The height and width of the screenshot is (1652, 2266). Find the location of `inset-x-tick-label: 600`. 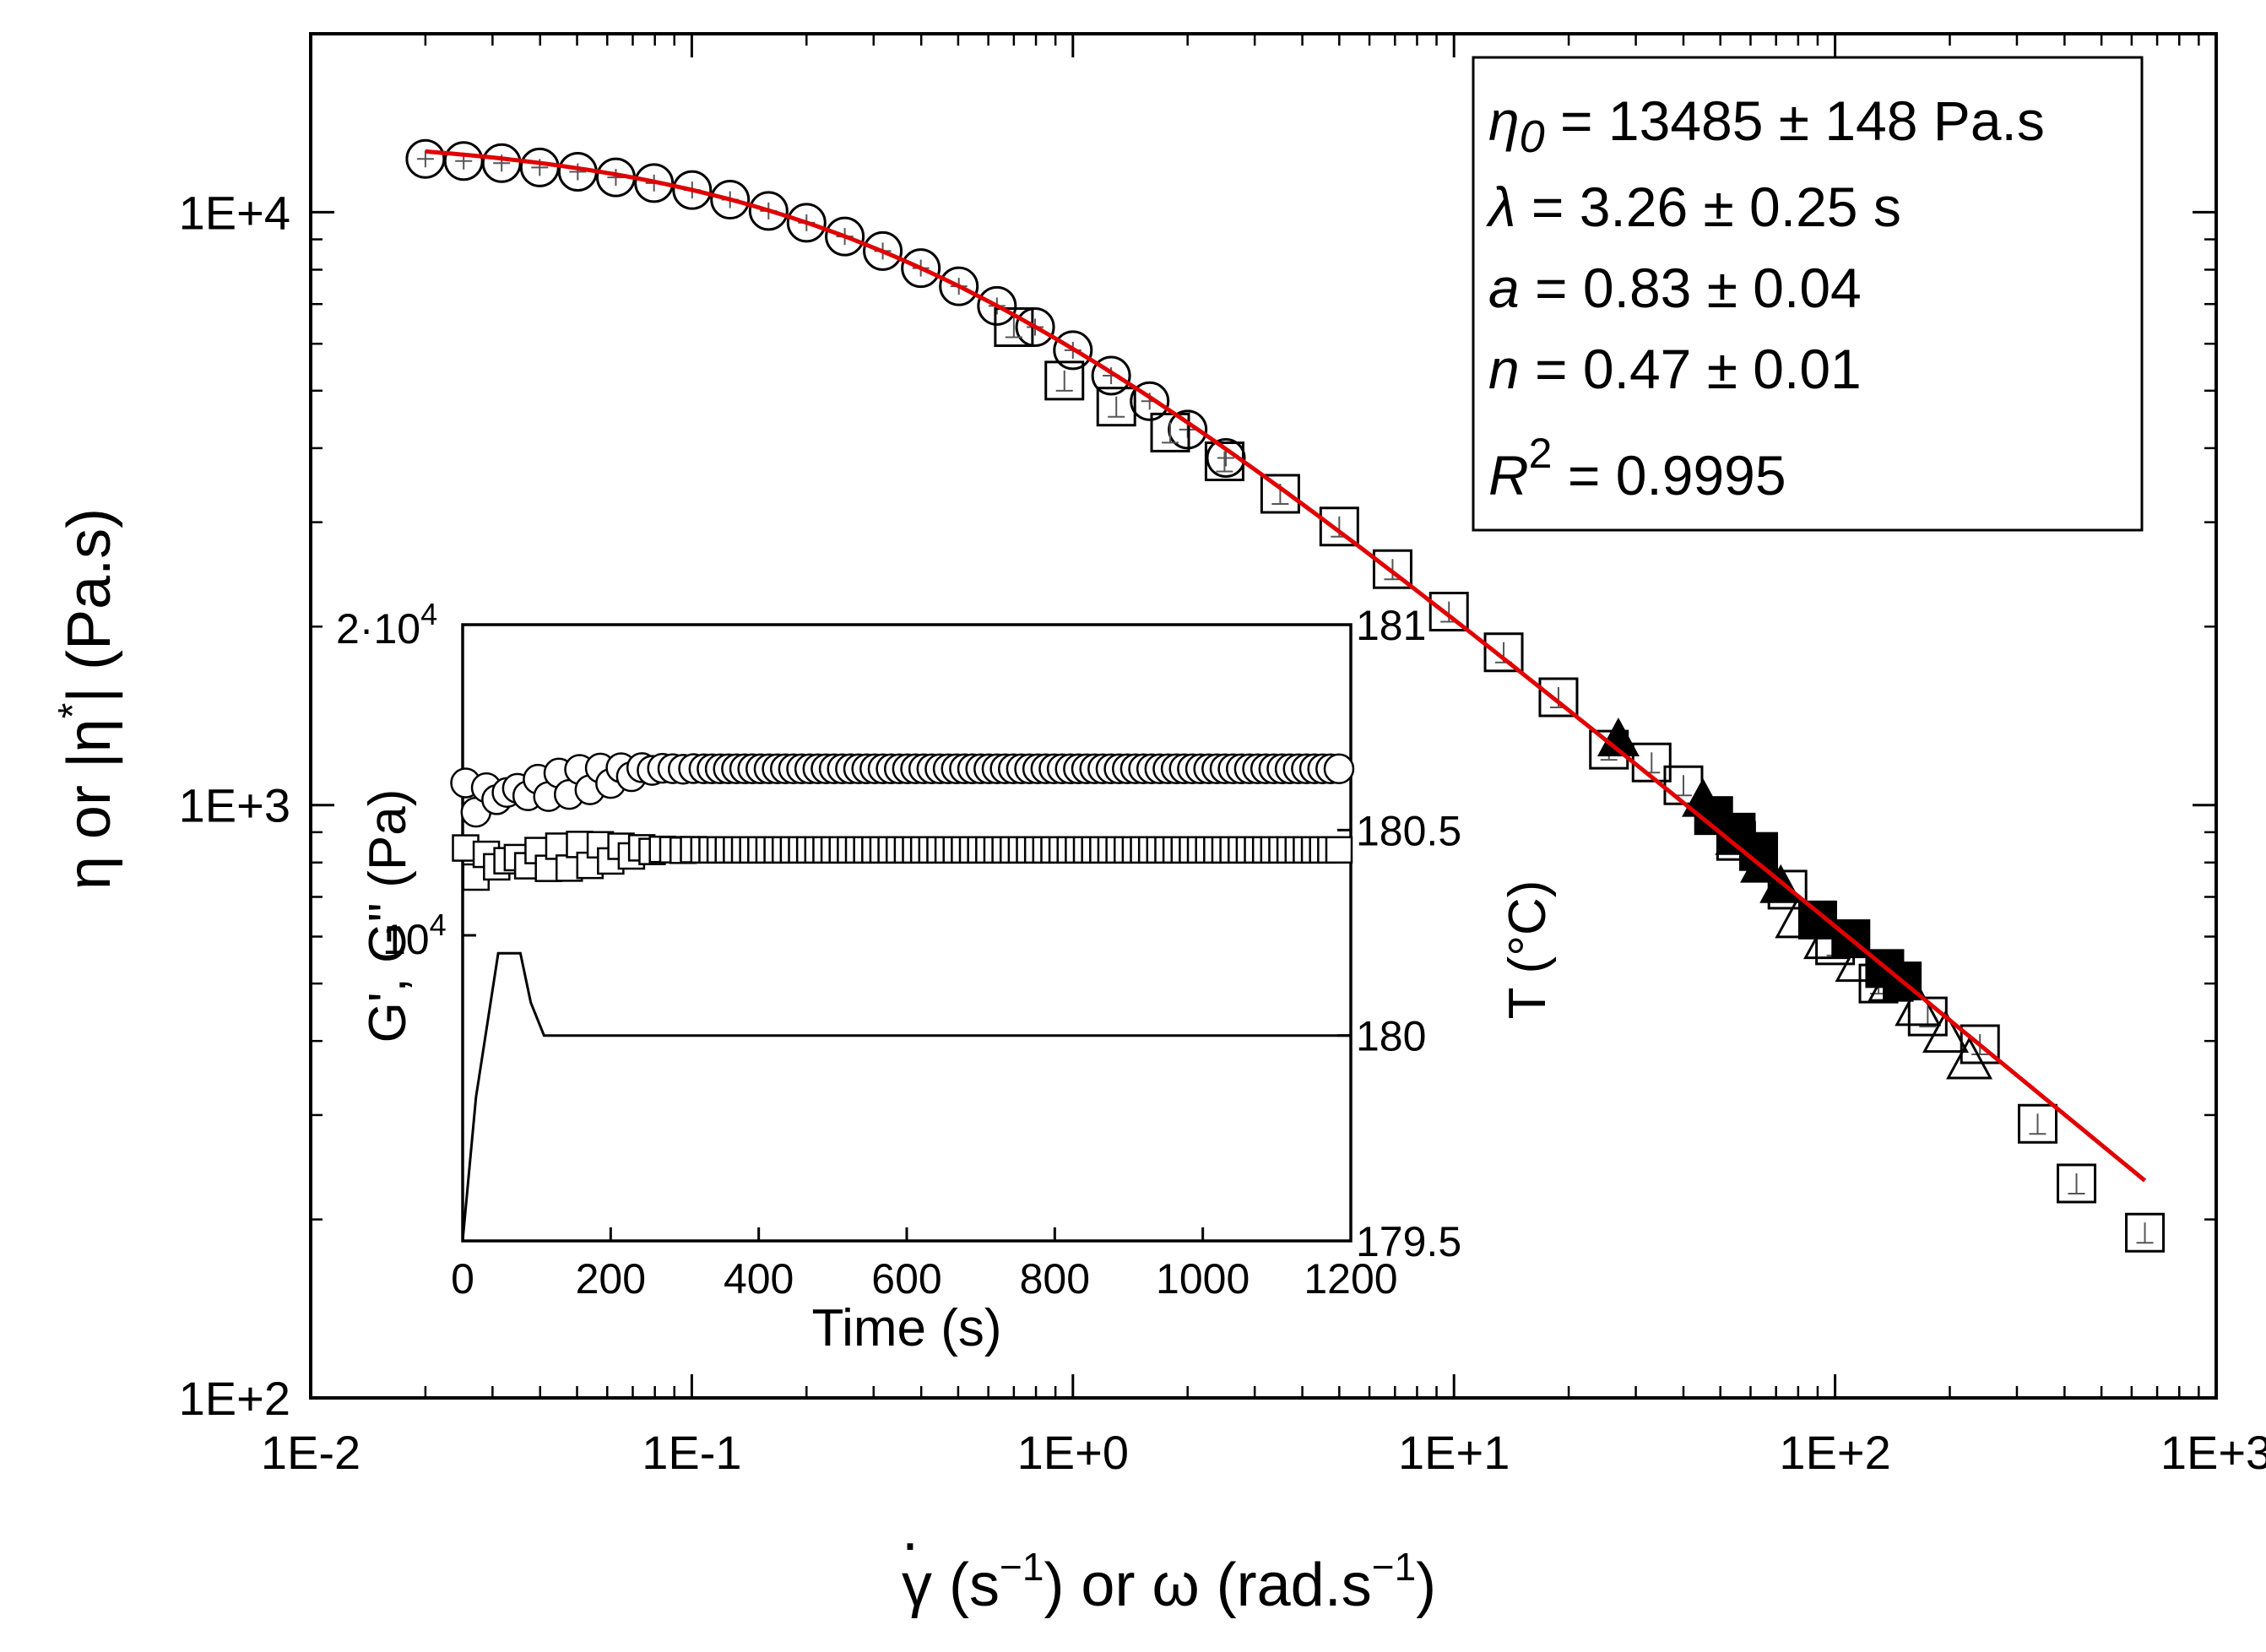

inset-x-tick-label: 600 is located at coordinates (906, 1279).